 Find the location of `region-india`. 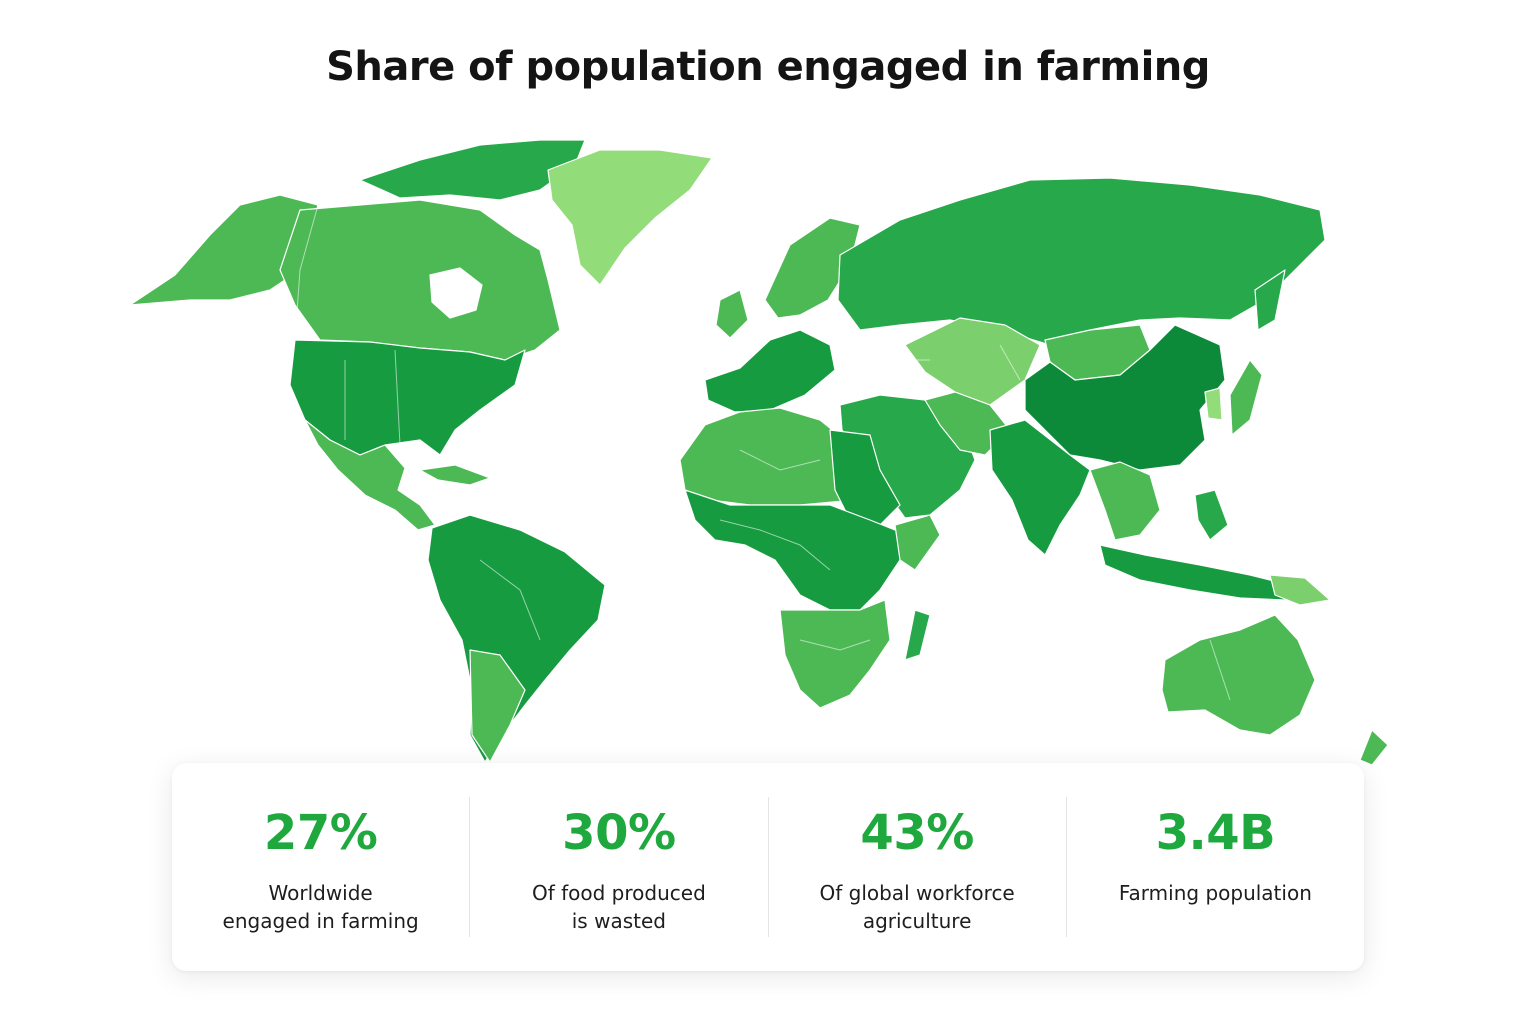

region-india is located at coordinates (1040, 487).